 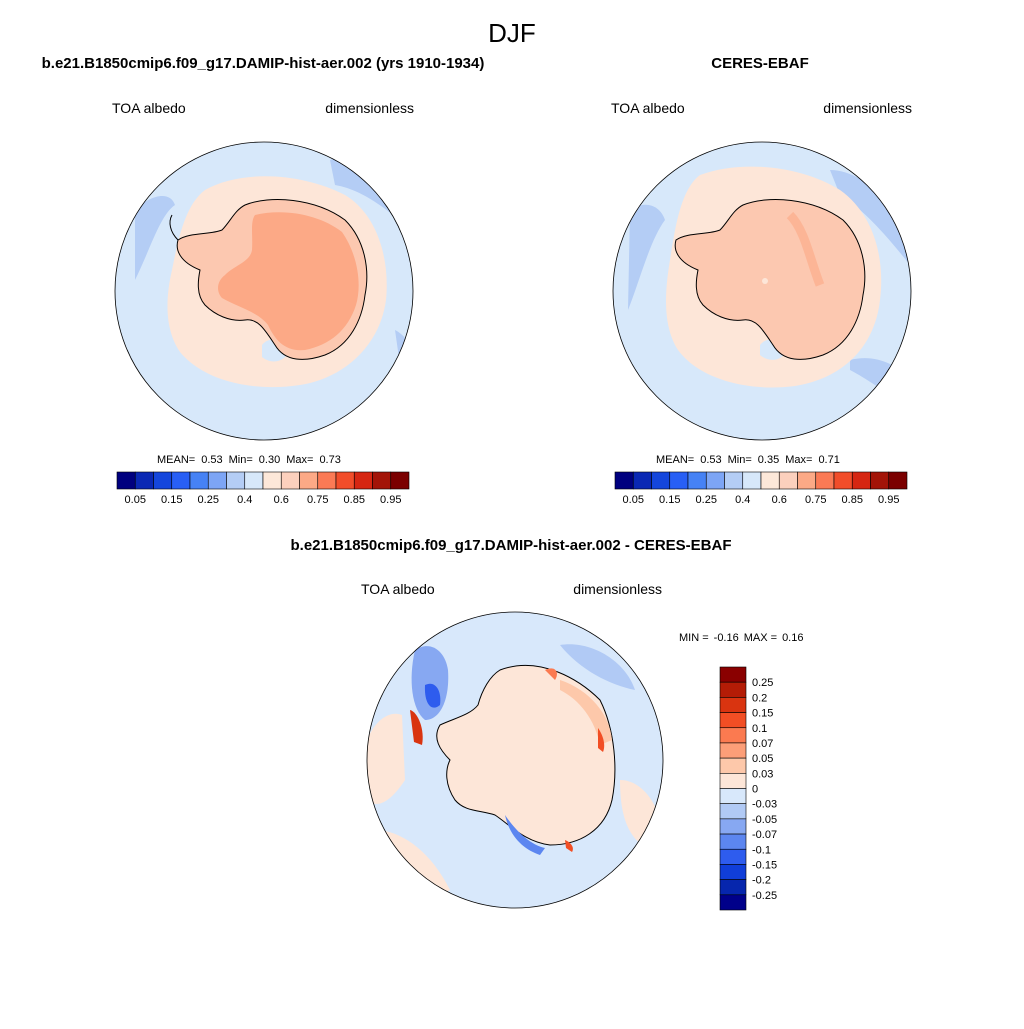 I want to click on panel-diff-map, so click(x=515, y=760).